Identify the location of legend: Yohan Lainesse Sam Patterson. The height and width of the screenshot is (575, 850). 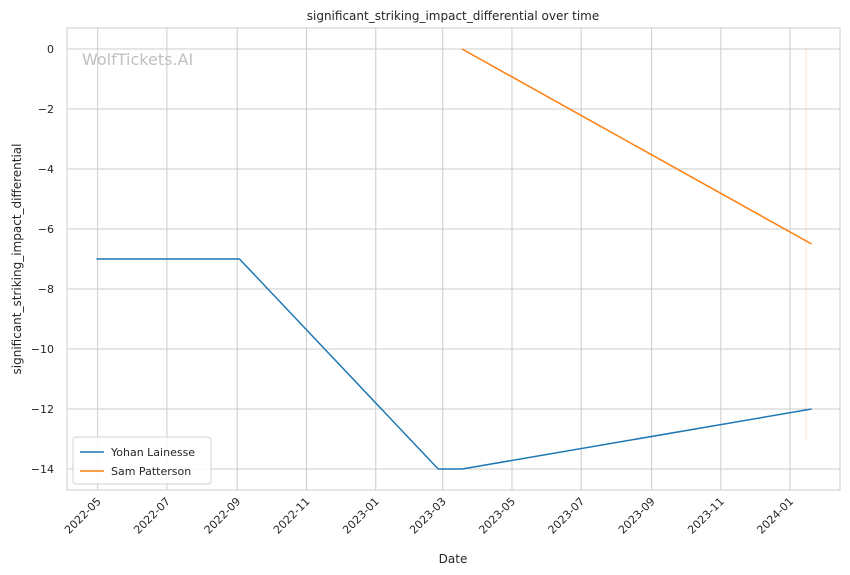
(142, 460).